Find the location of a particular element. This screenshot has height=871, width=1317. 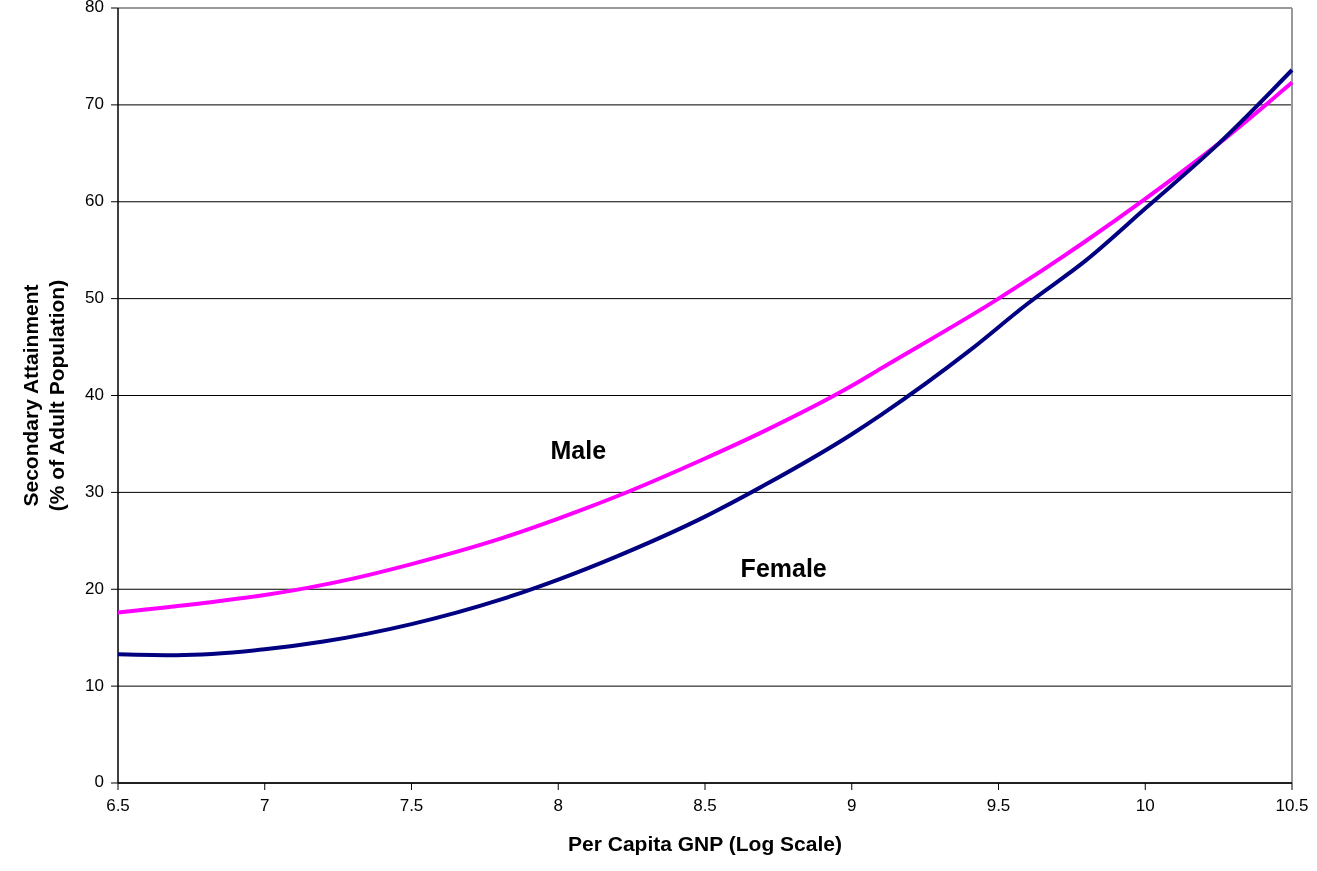

y-tick-label: 30 is located at coordinates (94, 491).